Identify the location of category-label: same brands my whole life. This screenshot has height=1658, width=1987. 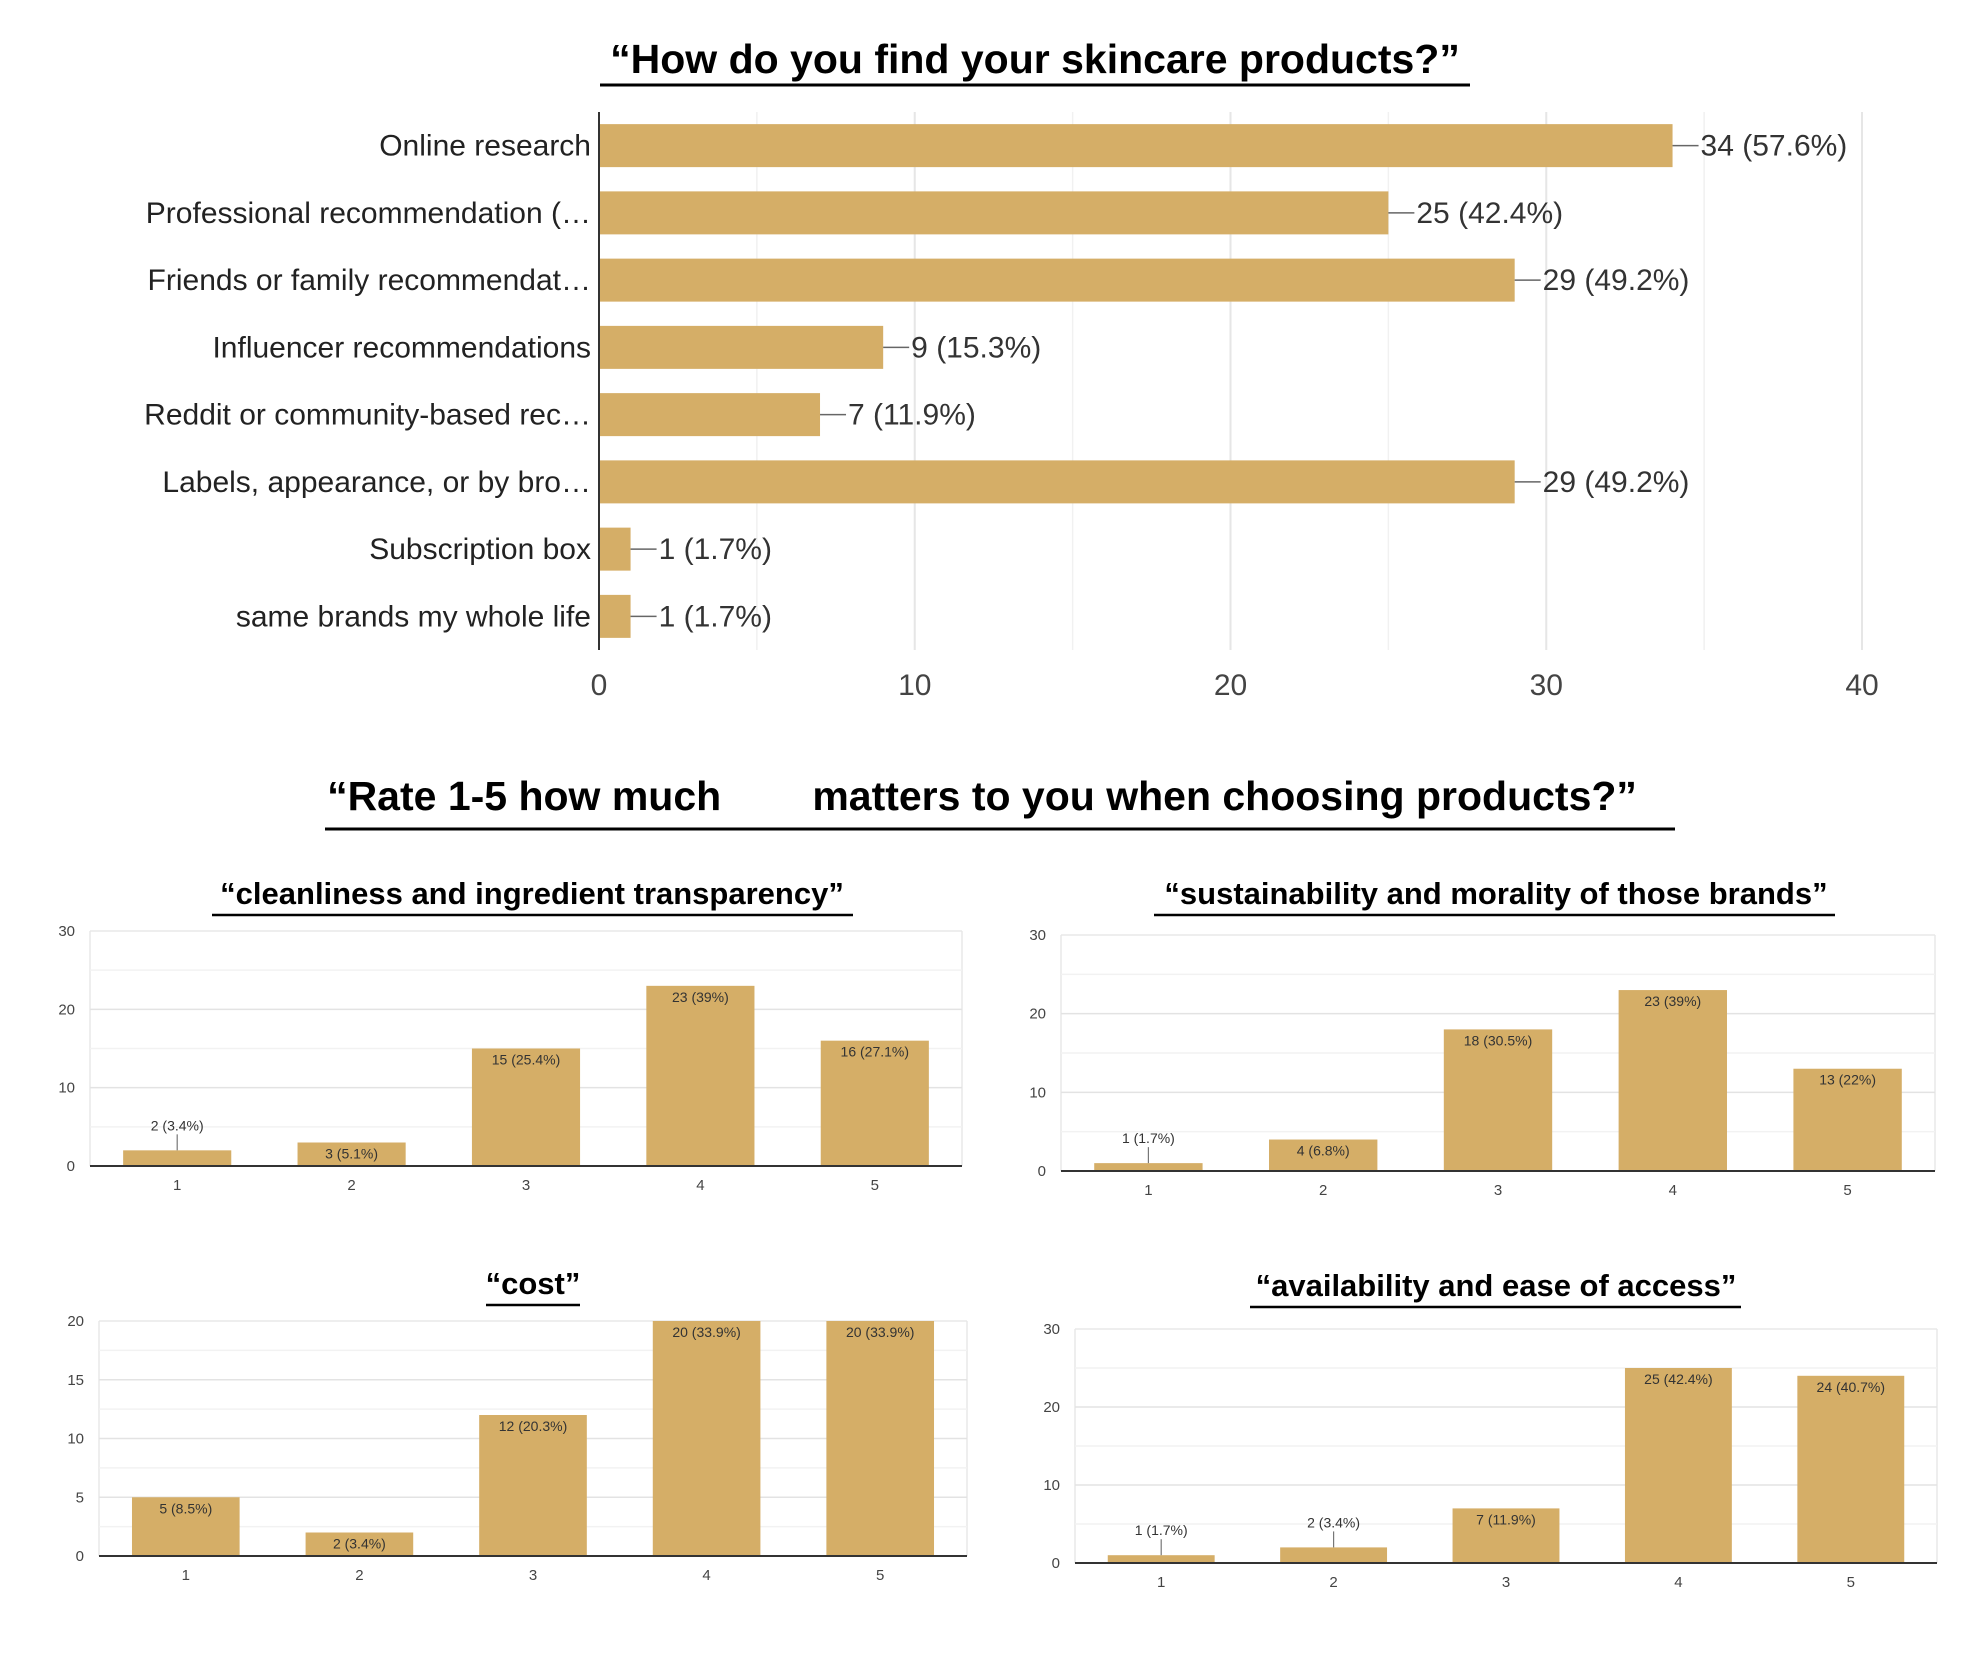
(413, 616).